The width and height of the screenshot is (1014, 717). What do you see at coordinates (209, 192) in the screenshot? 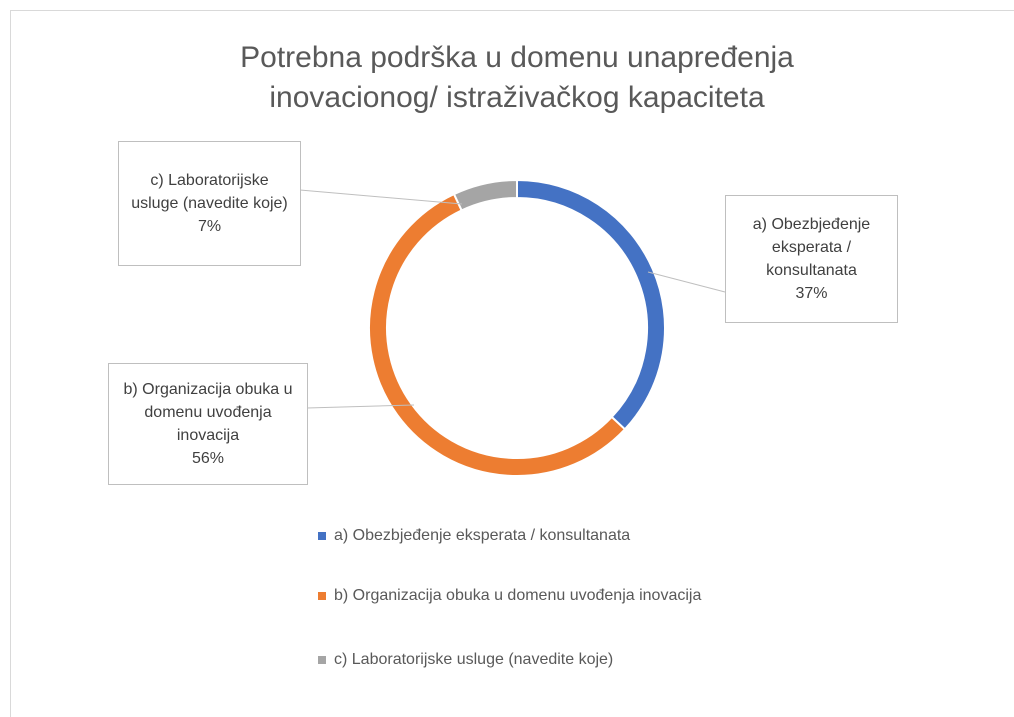
I see `data-label-category: c) Laboratorijske usluge (navedite koje)` at bounding box center [209, 192].